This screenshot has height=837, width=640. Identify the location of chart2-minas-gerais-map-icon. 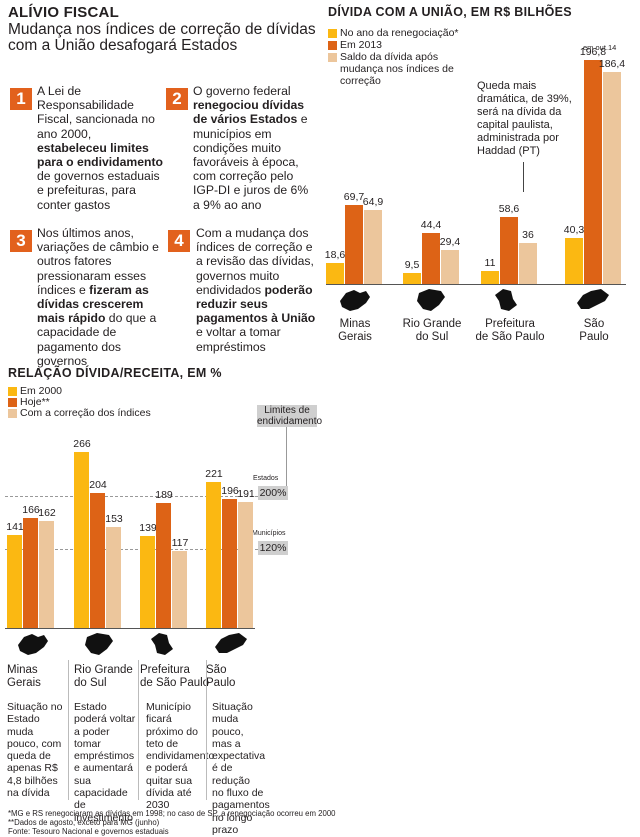
(32, 644).